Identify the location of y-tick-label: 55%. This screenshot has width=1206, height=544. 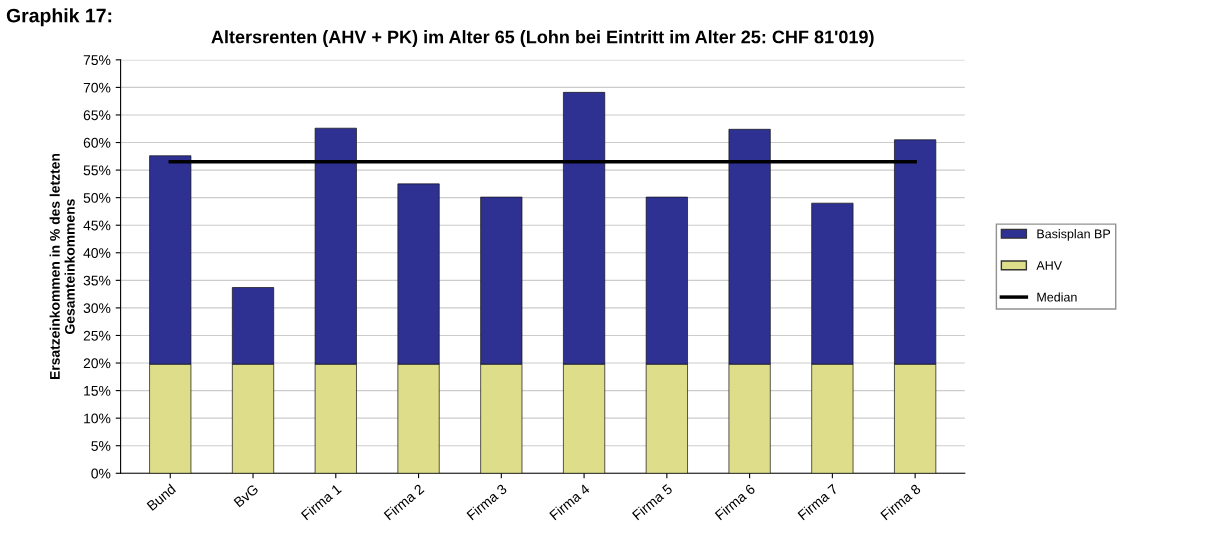
(97, 170).